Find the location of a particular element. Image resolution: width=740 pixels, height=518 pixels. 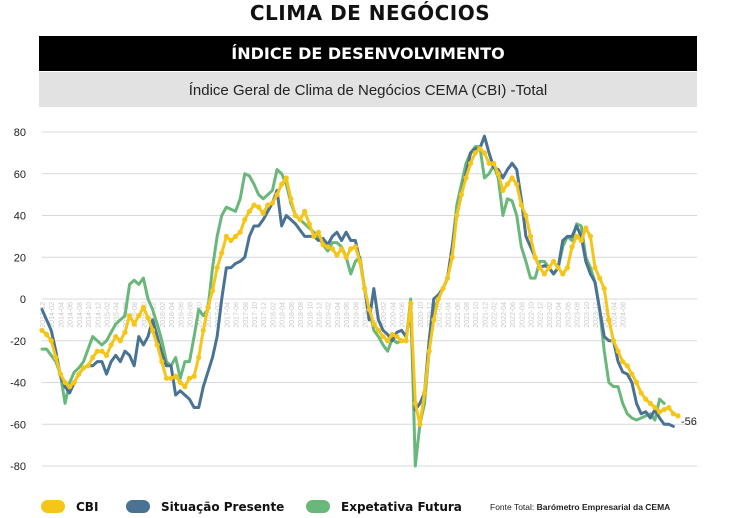

x-tick-label: 2023-06 is located at coordinates (568, 315).